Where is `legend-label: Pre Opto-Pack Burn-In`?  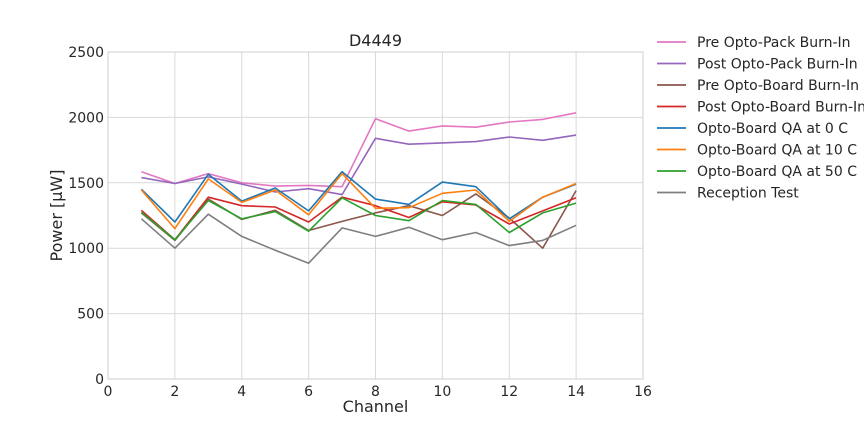
legend-label: Pre Opto-Pack Burn-In is located at coordinates (774, 43).